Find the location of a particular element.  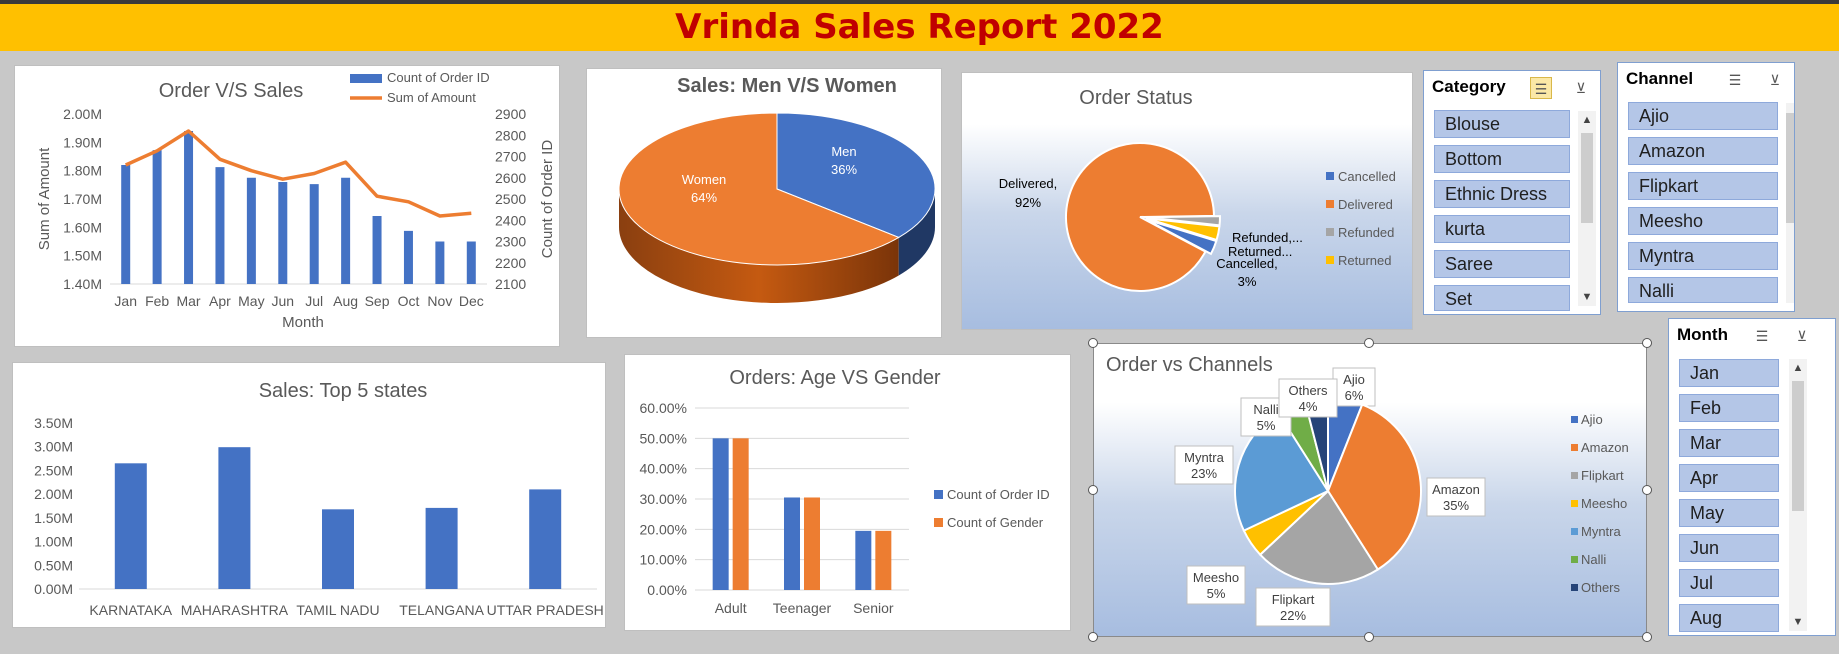

slicer-item: kurta is located at coordinates (1502, 229).